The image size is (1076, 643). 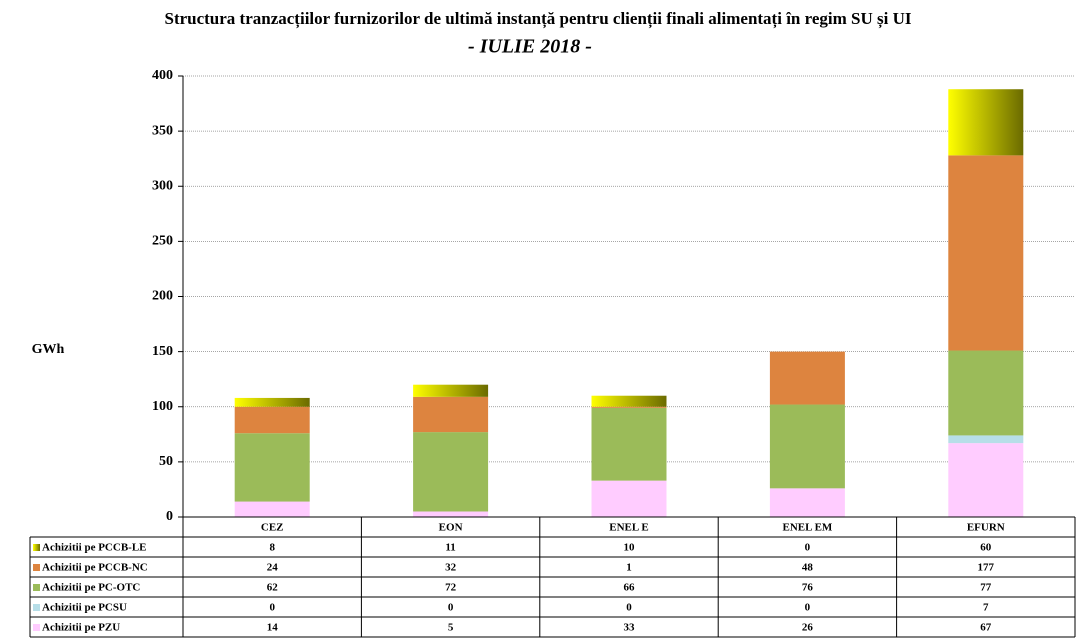 What do you see at coordinates (451, 528) in the screenshot?
I see `x-tick-label: EON` at bounding box center [451, 528].